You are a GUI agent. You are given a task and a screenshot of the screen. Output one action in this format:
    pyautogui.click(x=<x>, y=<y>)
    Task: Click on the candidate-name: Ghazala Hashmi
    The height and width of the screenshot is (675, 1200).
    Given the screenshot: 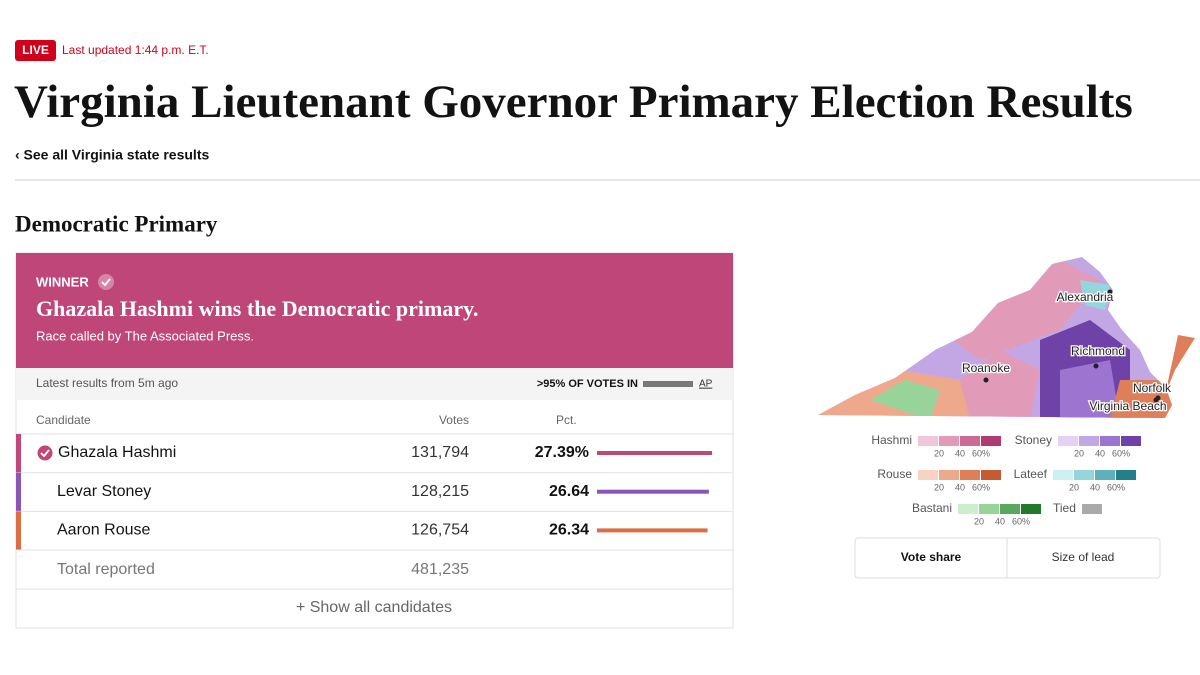 What is the action you would take?
    pyautogui.click(x=117, y=452)
    